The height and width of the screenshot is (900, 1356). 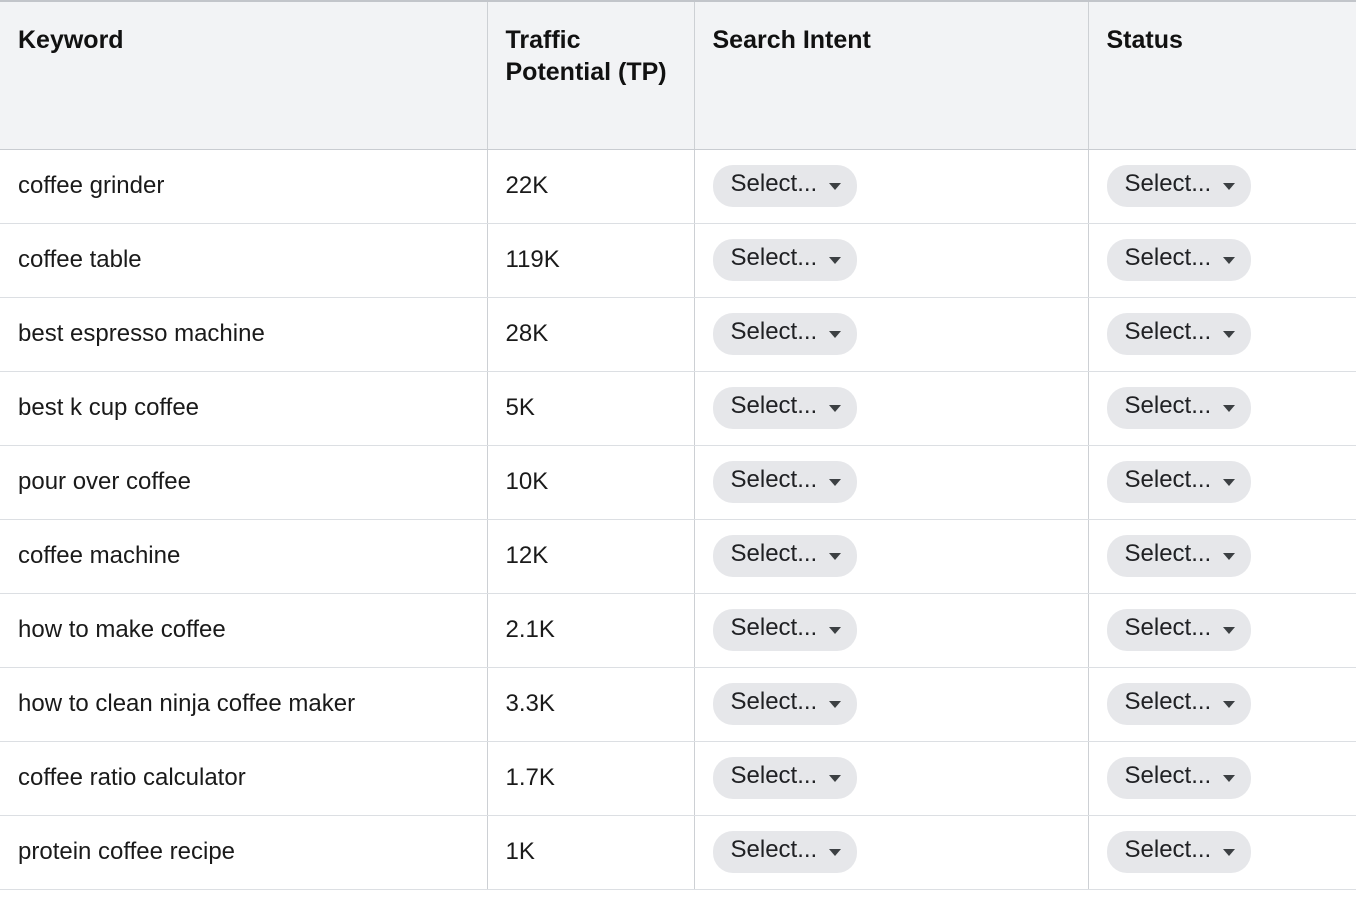 I want to click on traffic-potential-cell: 2.1K, so click(x=590, y=630).